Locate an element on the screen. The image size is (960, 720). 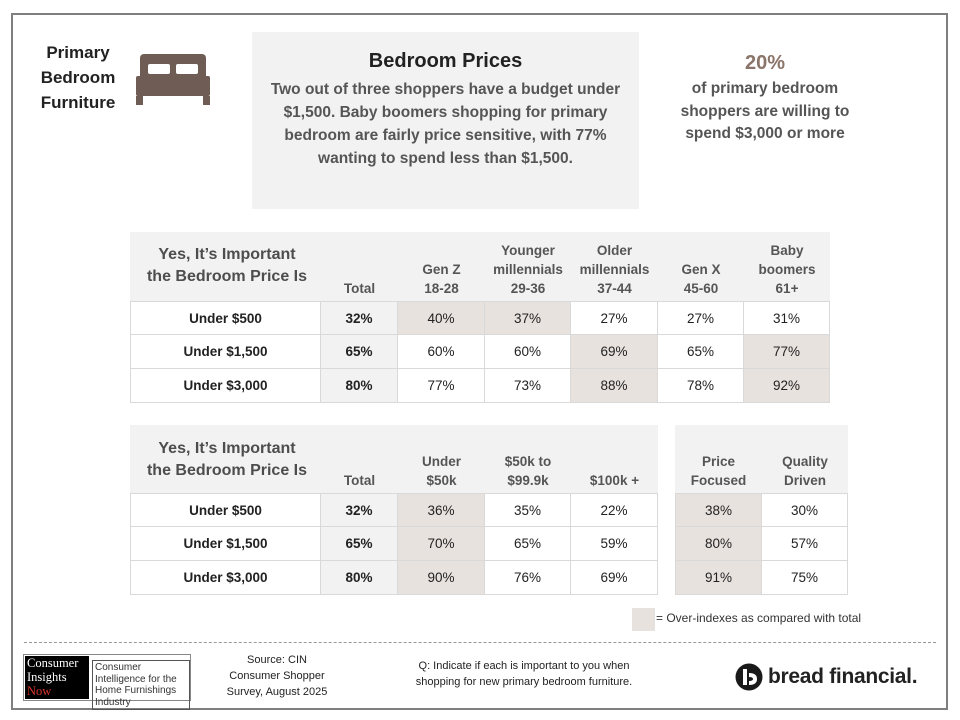
table3-value-cell: 80% is located at coordinates (718, 544).